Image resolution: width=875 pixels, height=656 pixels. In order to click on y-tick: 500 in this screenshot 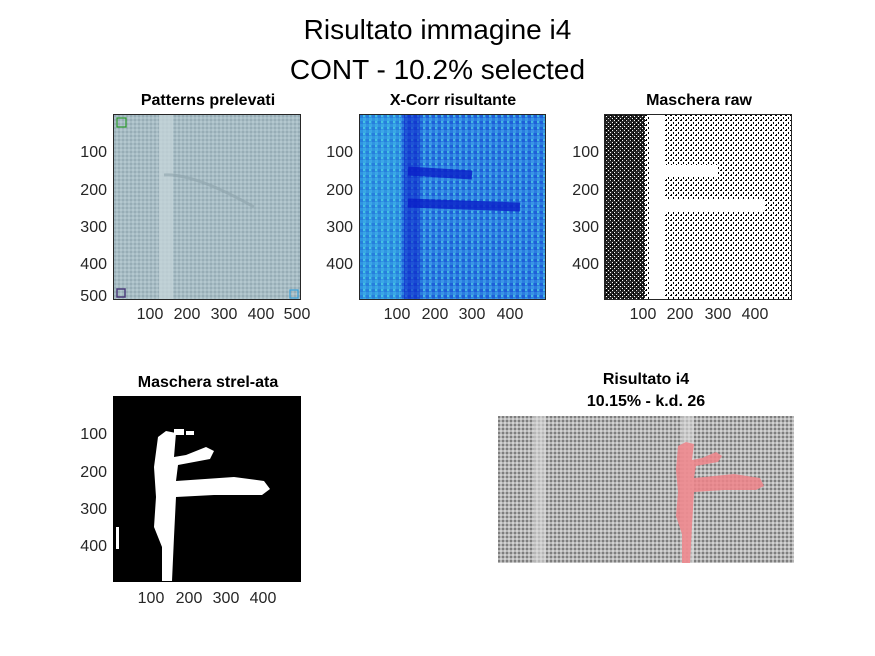, I will do `click(93, 296)`.